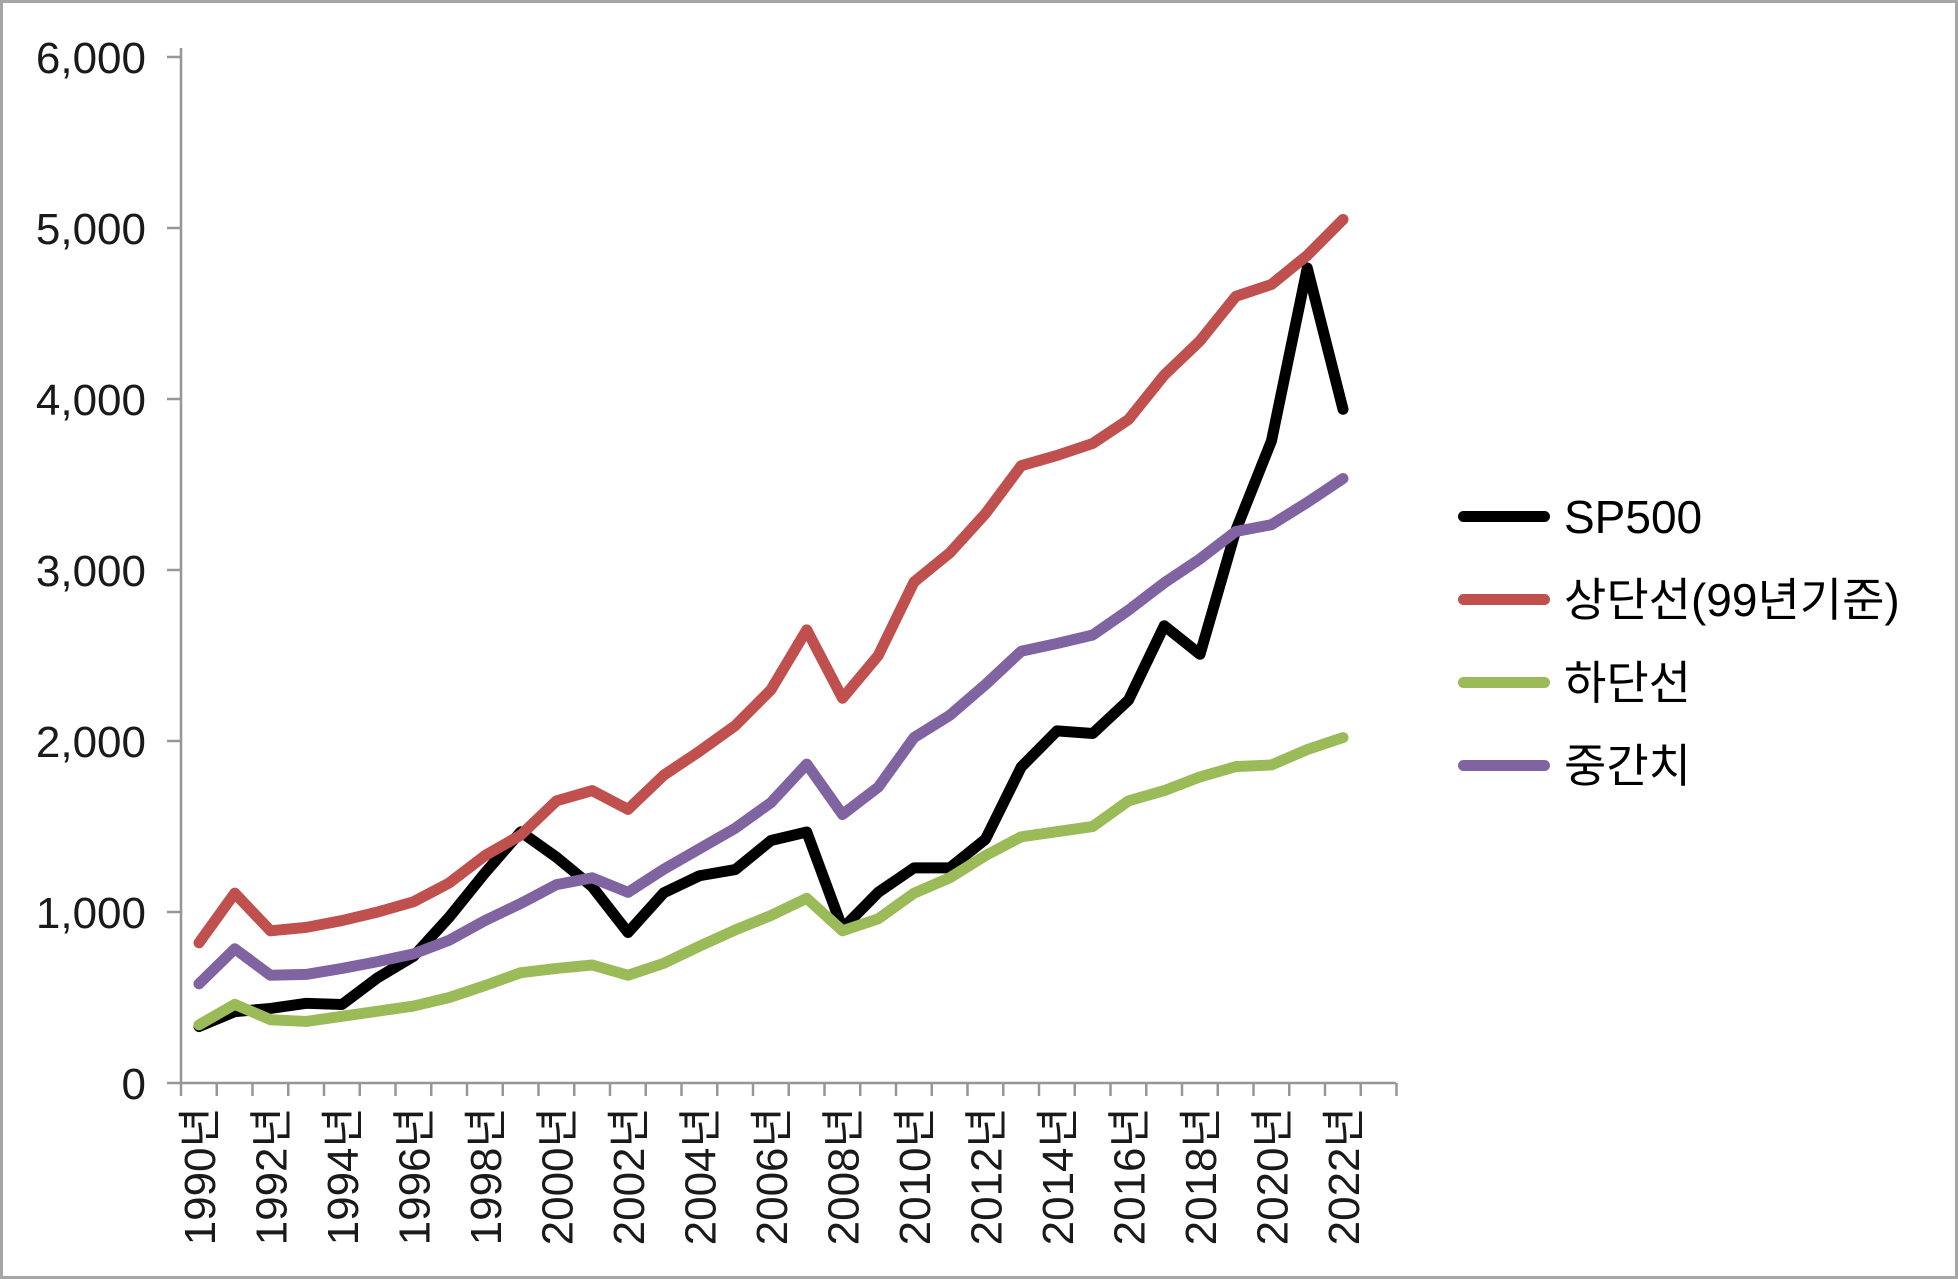 This screenshot has height=1279, width=1958. Describe the element at coordinates (1732, 599) in the screenshot. I see `legend-label-upper-band: 상단선(99년기준)` at that location.